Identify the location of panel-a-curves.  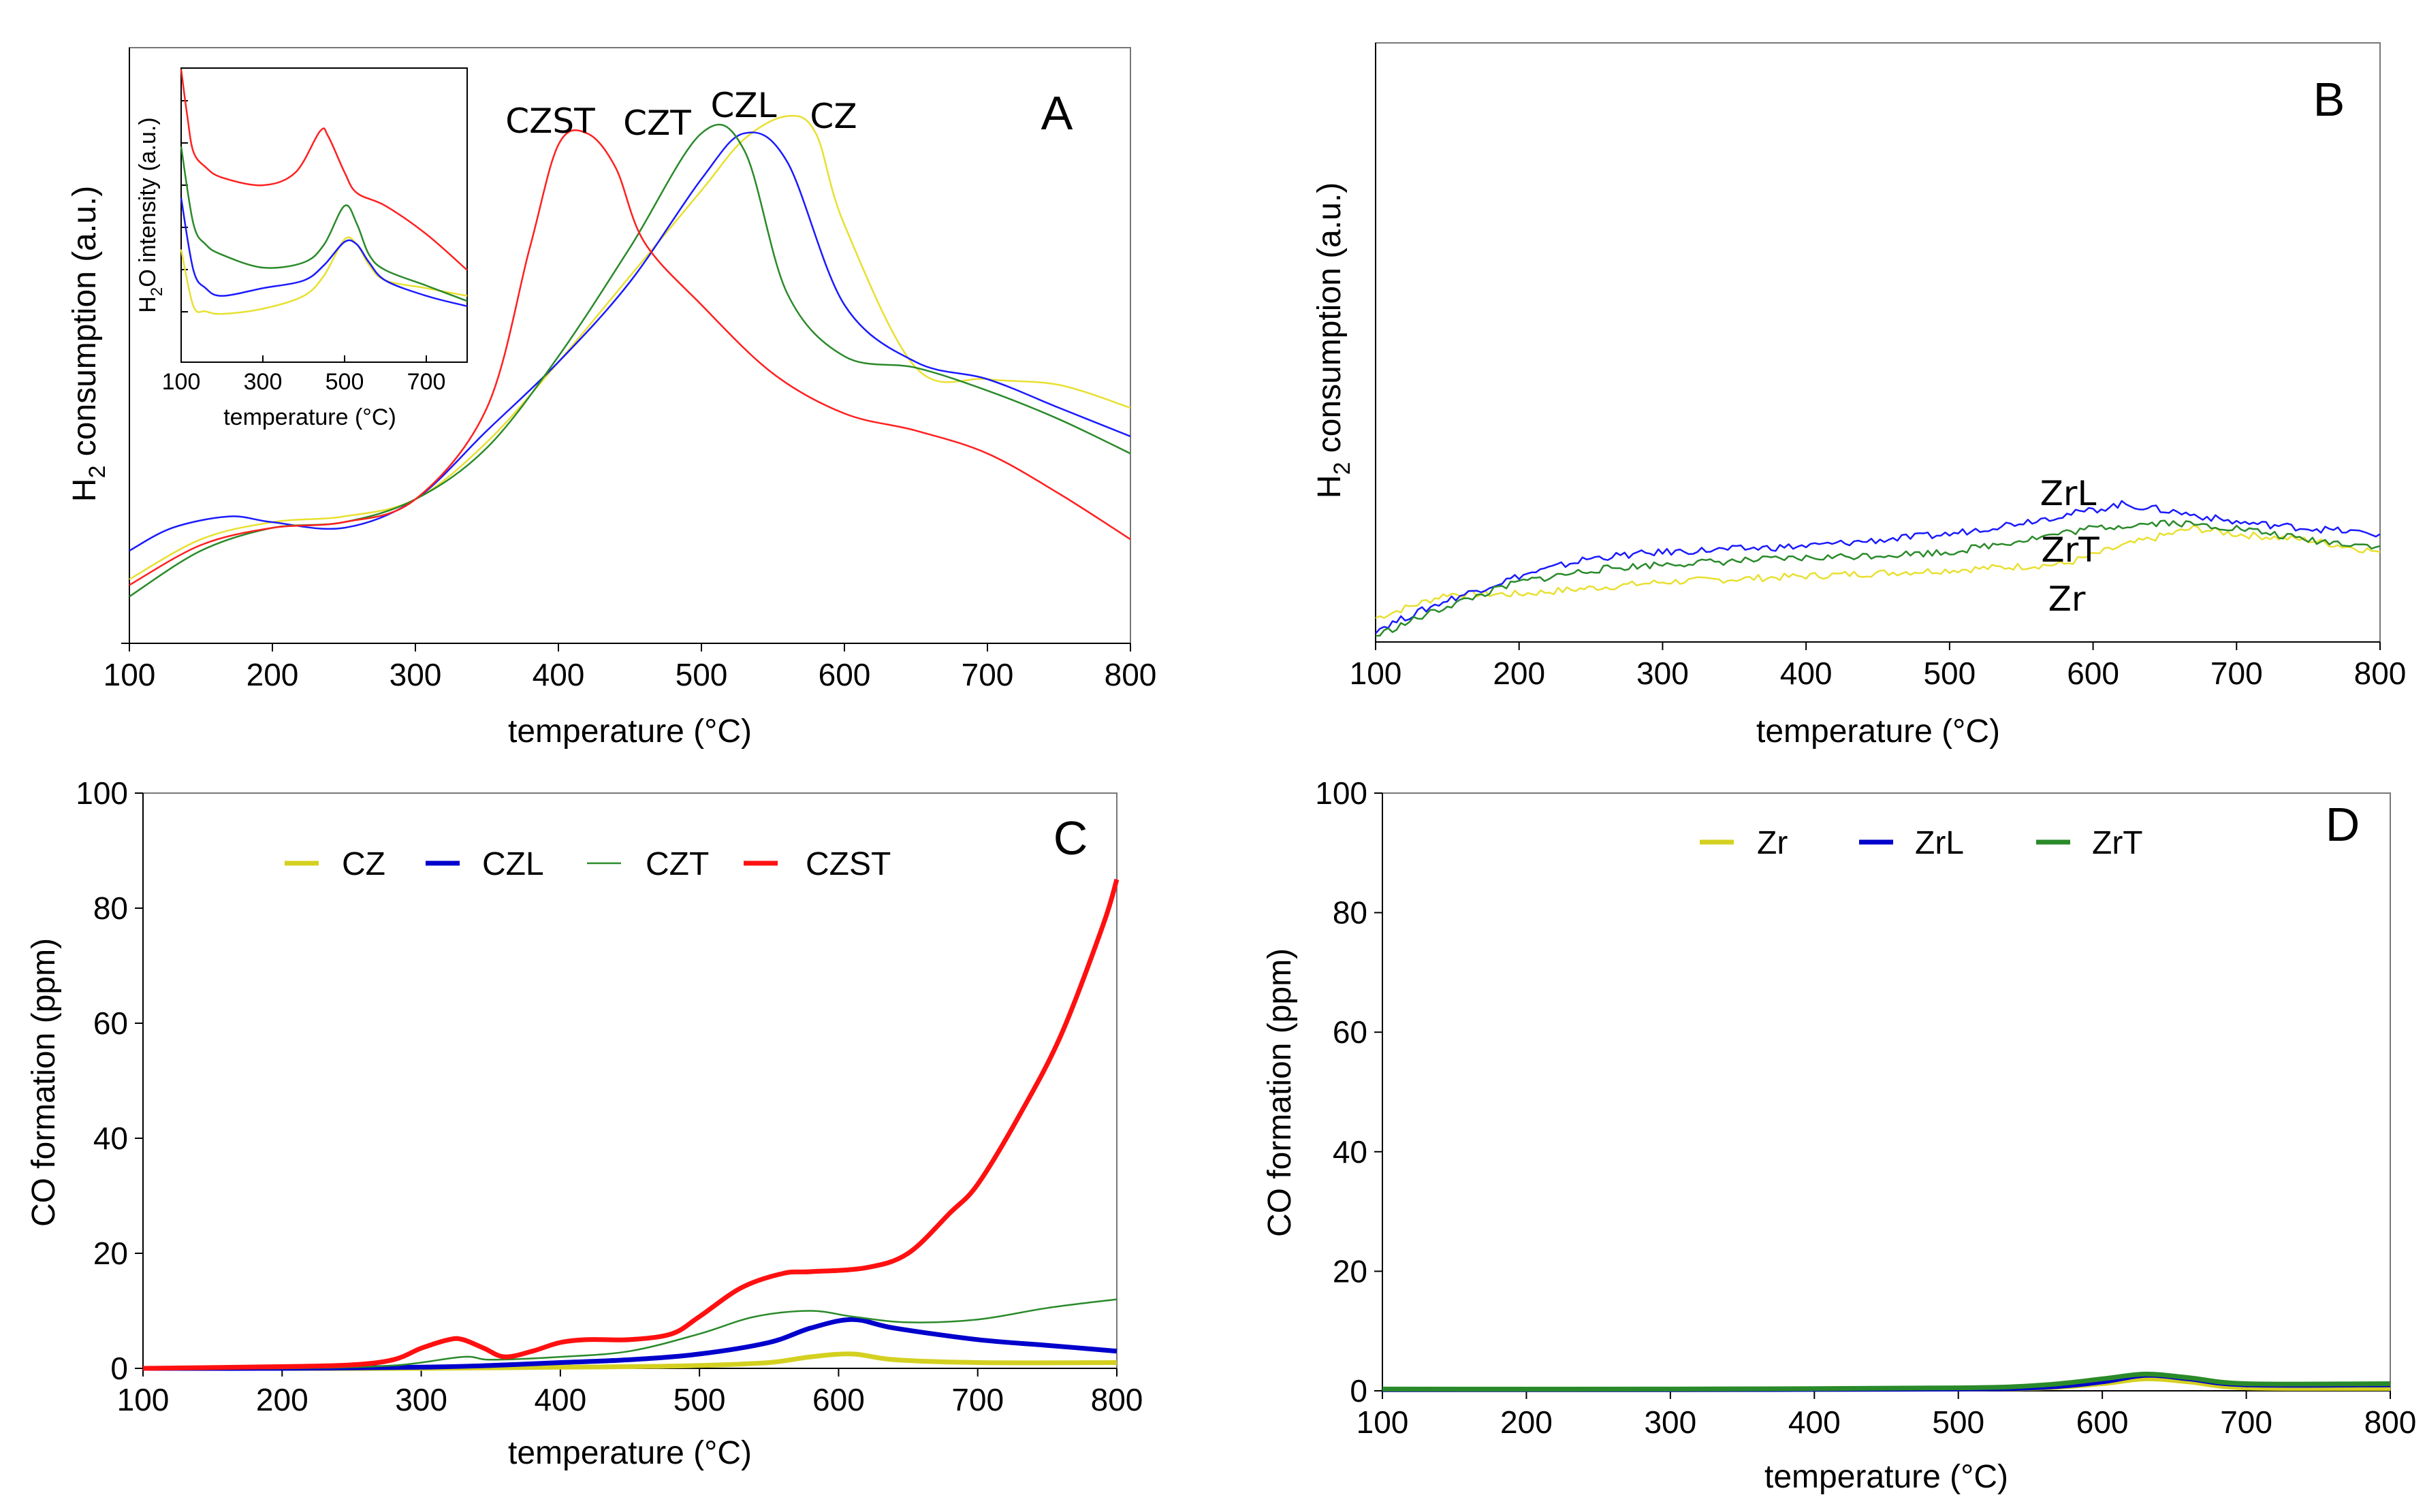
(630, 356).